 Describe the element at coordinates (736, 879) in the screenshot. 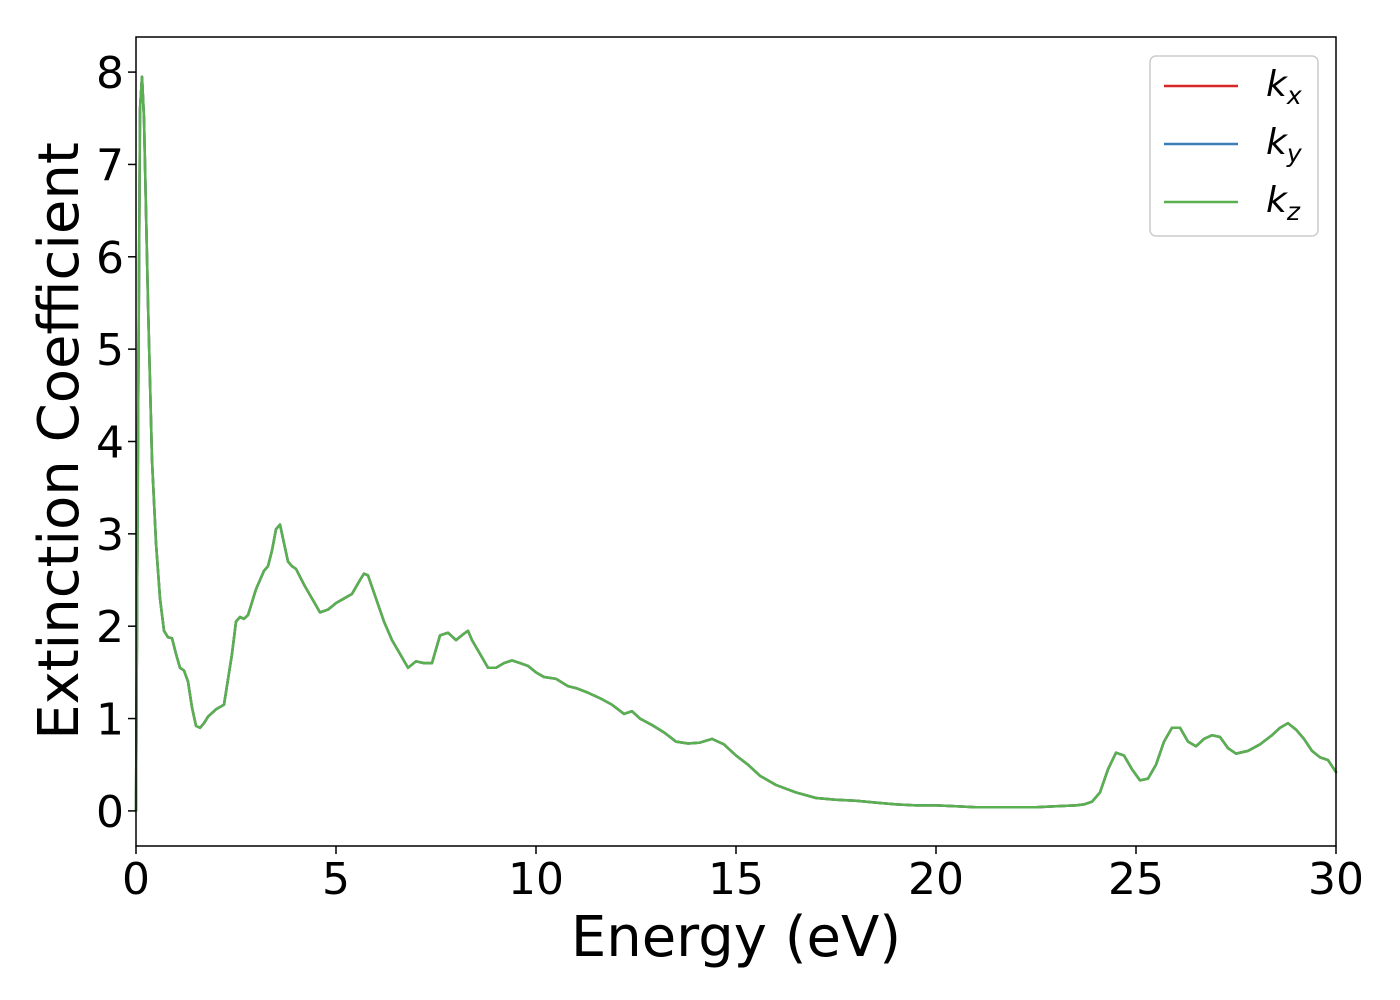

I see `x-tick-label: 15` at that location.